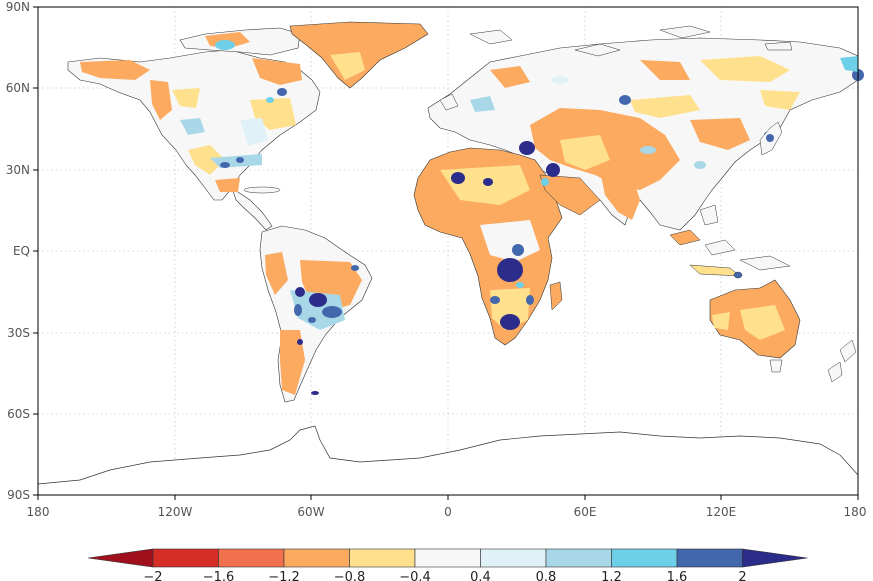 This screenshot has width=873, height=581. What do you see at coordinates (359, 55) in the screenshot?
I see `greenland` at bounding box center [359, 55].